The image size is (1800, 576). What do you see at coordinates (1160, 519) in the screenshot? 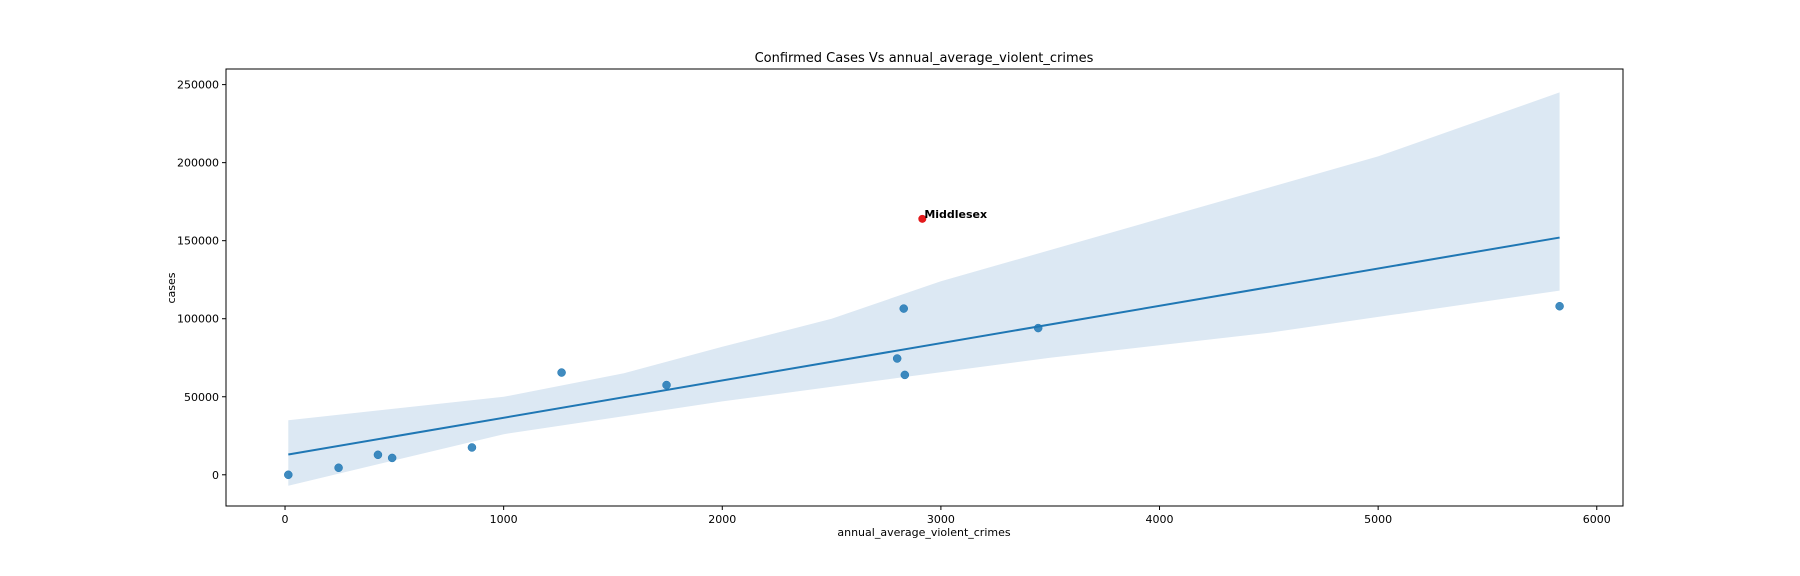
I see `x-tick-label: 4000` at bounding box center [1160, 519].